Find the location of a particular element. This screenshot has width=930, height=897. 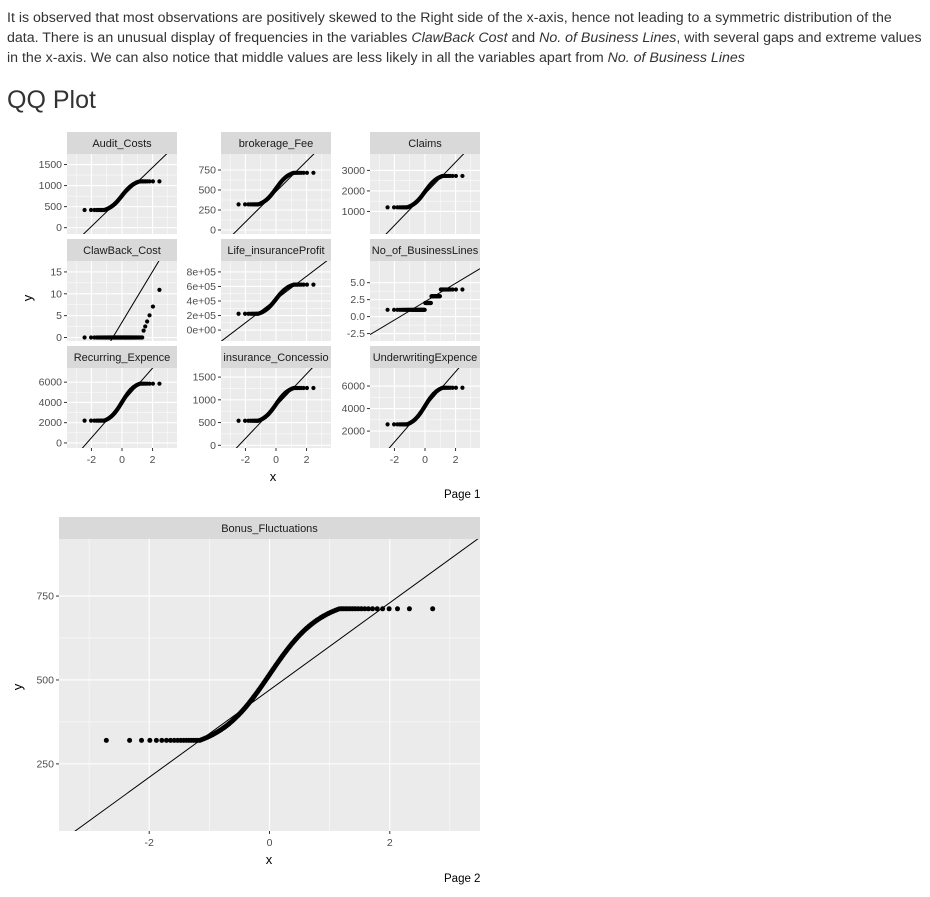

page-2-label: Page 2 is located at coordinates (462, 879).